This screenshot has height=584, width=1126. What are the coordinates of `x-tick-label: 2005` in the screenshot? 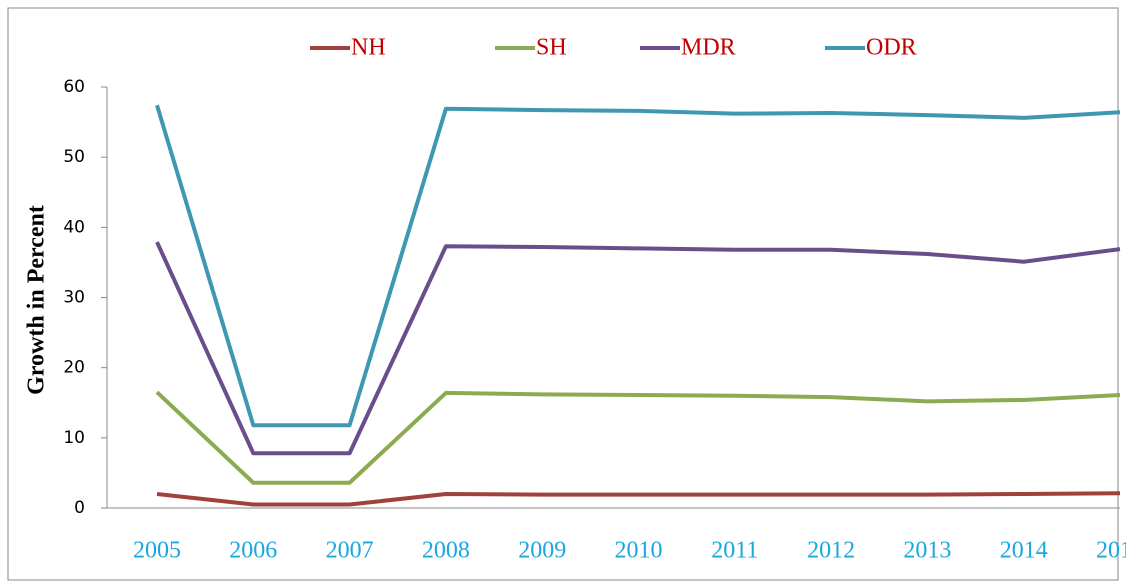 It's located at (157, 551).